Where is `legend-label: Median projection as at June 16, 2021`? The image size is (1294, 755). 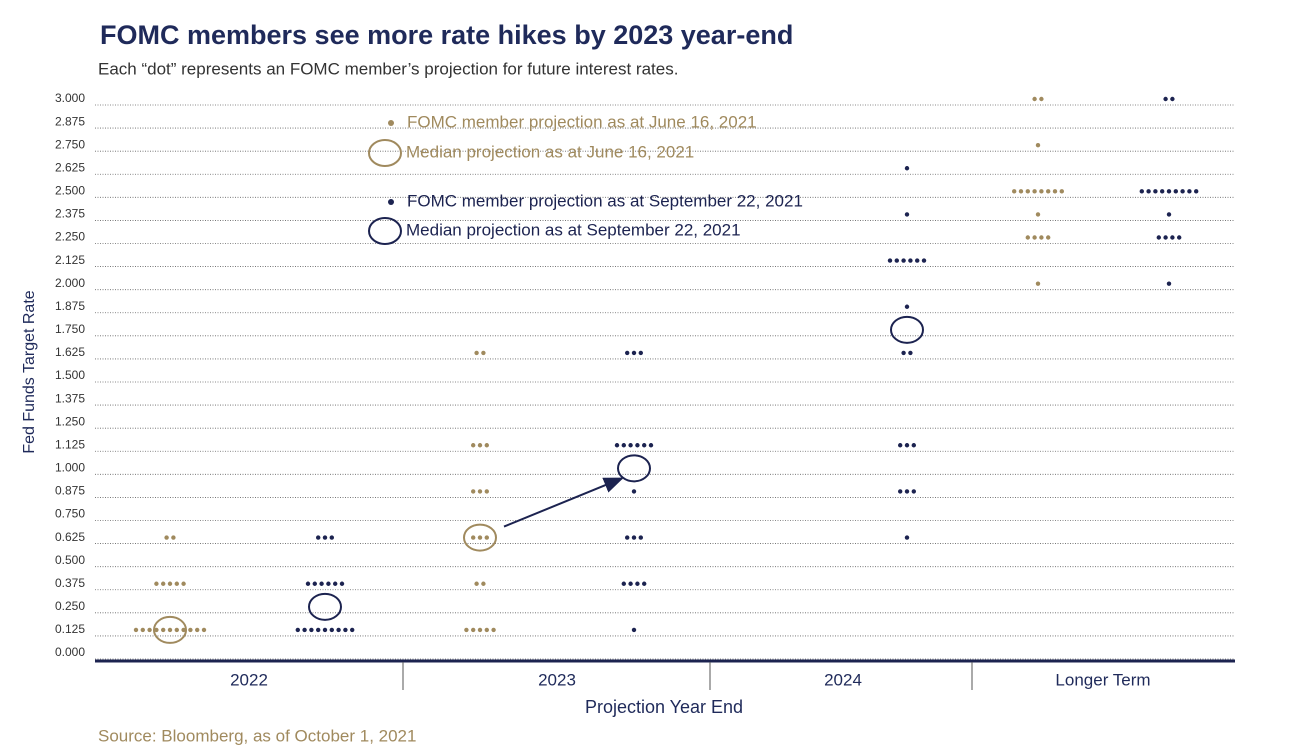
legend-label: Median projection as at June 16, 2021 is located at coordinates (550, 151).